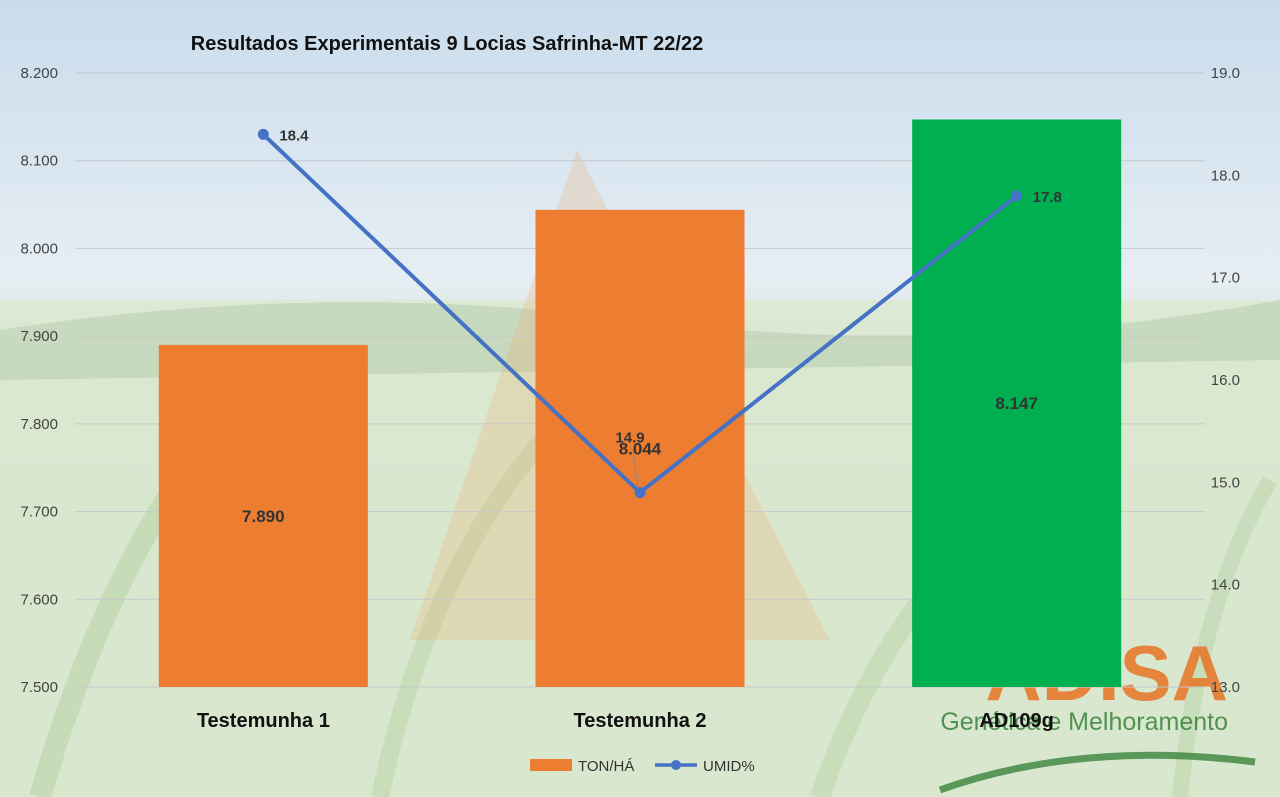 The width and height of the screenshot is (1280, 797). Describe the element at coordinates (1084, 722) in the screenshot. I see `logo-tagline: Genética e Melhoramento` at that location.